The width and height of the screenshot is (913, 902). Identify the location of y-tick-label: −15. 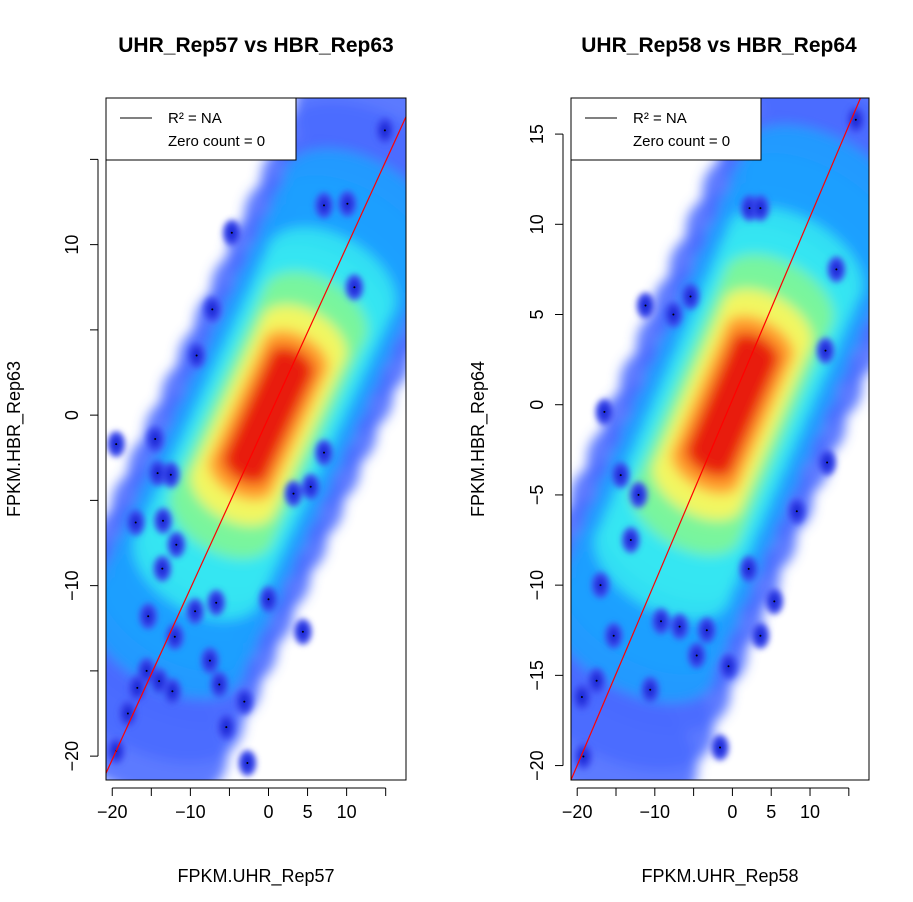
(537, 675).